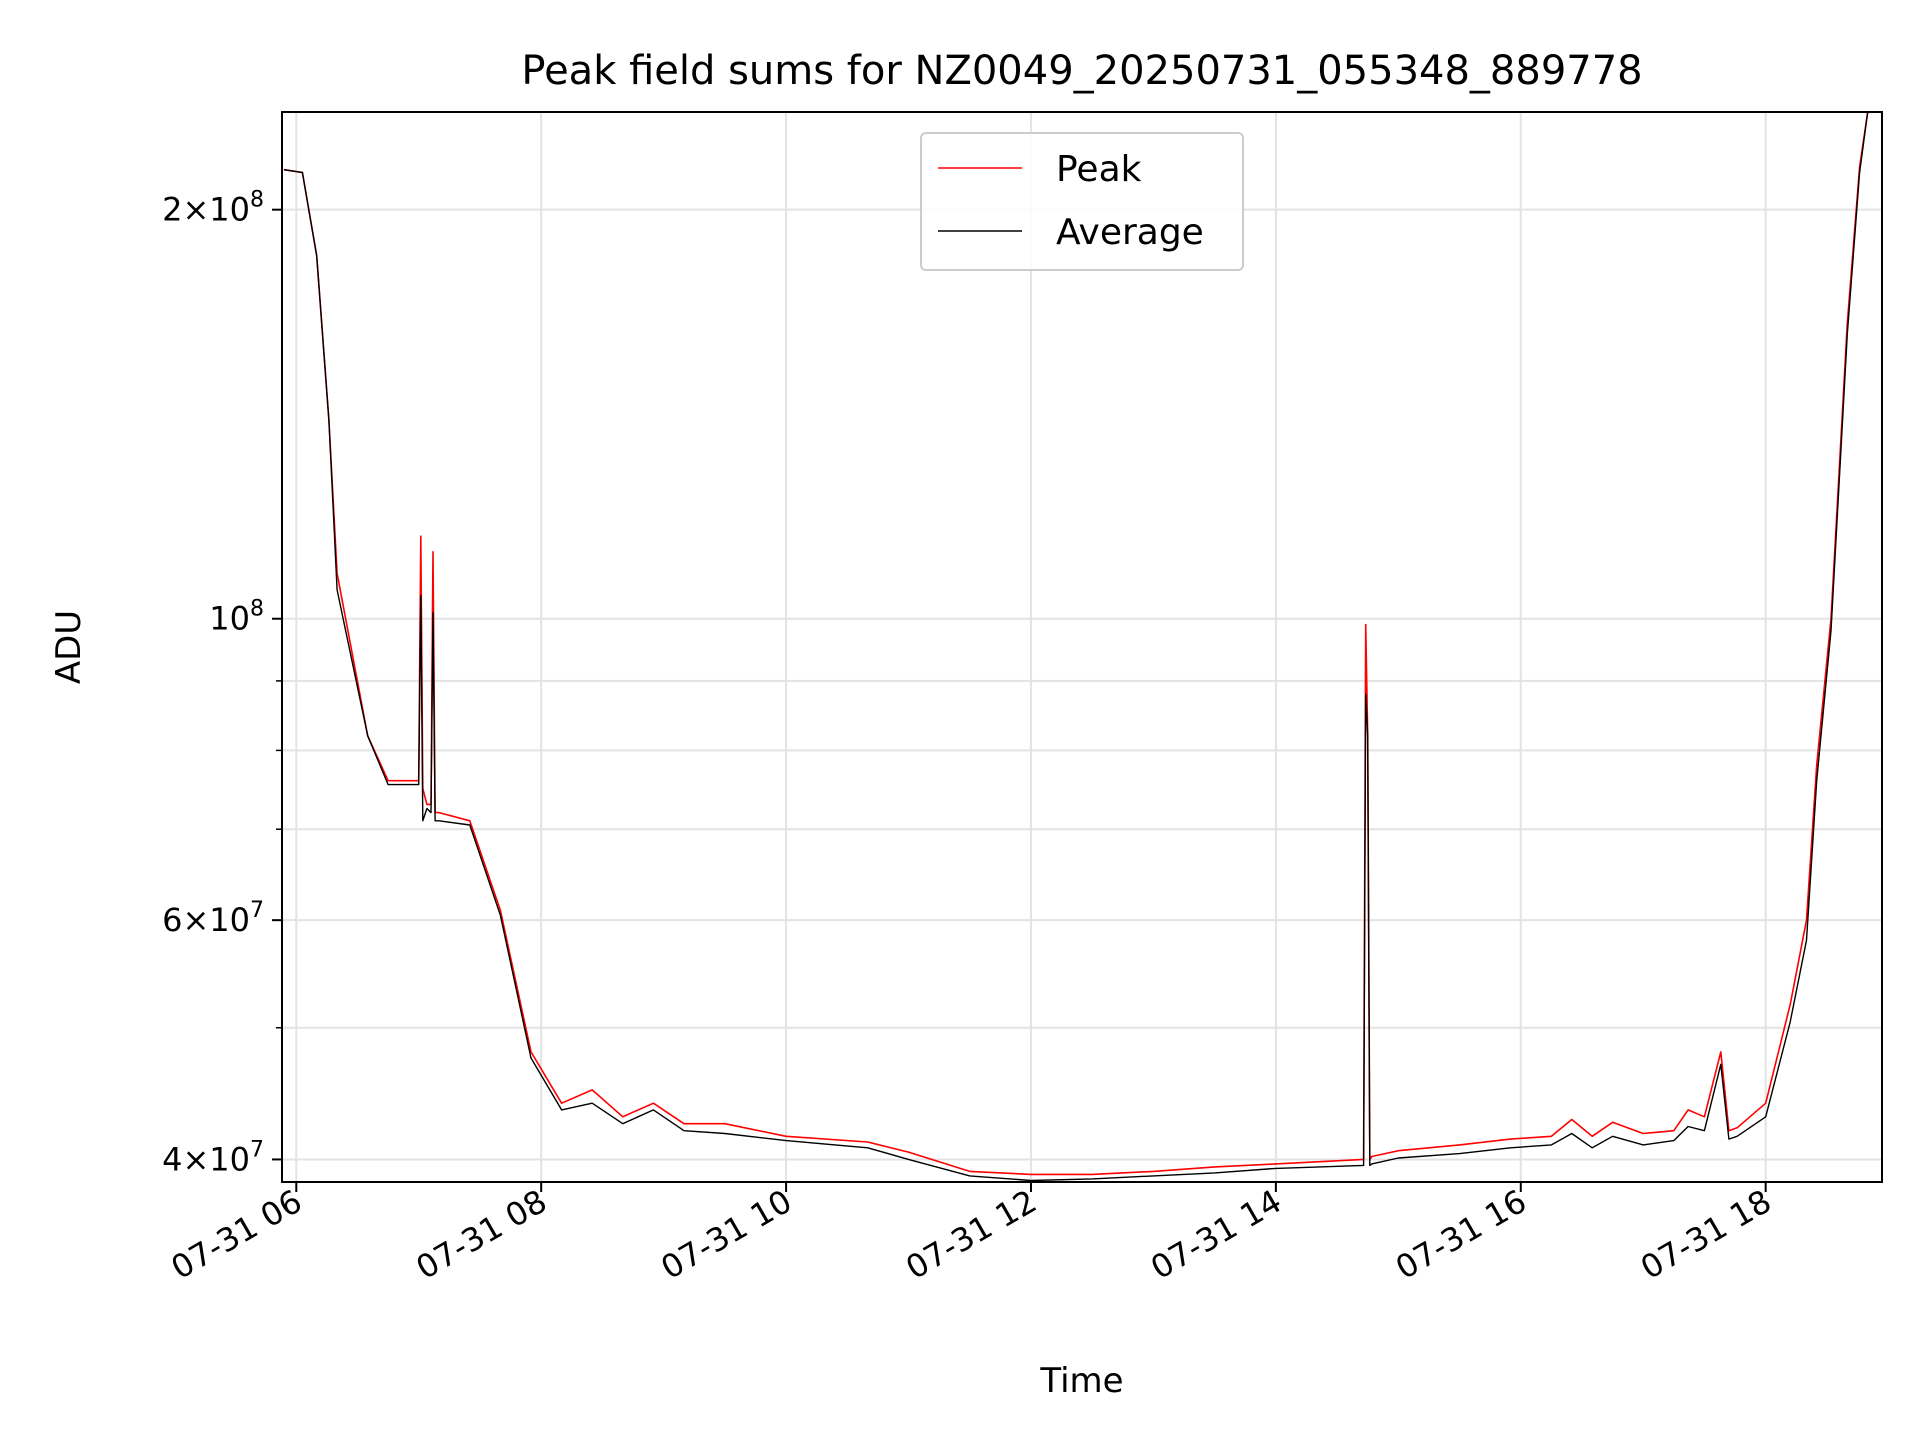 Image resolution: width=1920 pixels, height=1440 pixels. I want to click on y-tick-label: 6×107, so click(213, 918).